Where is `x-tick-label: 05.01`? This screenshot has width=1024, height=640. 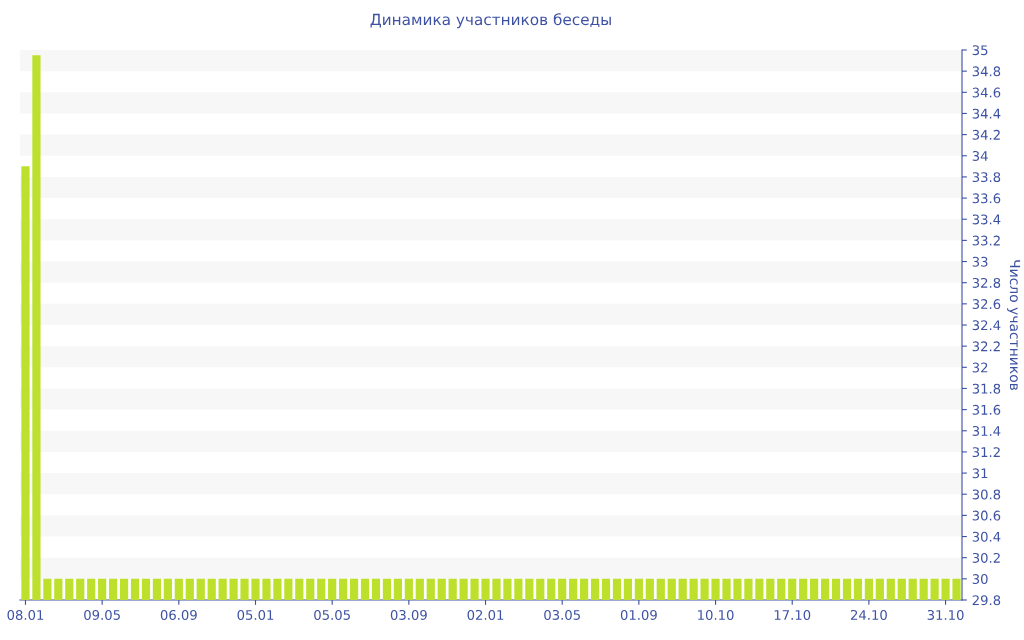 x-tick-label: 05.01 is located at coordinates (255, 614).